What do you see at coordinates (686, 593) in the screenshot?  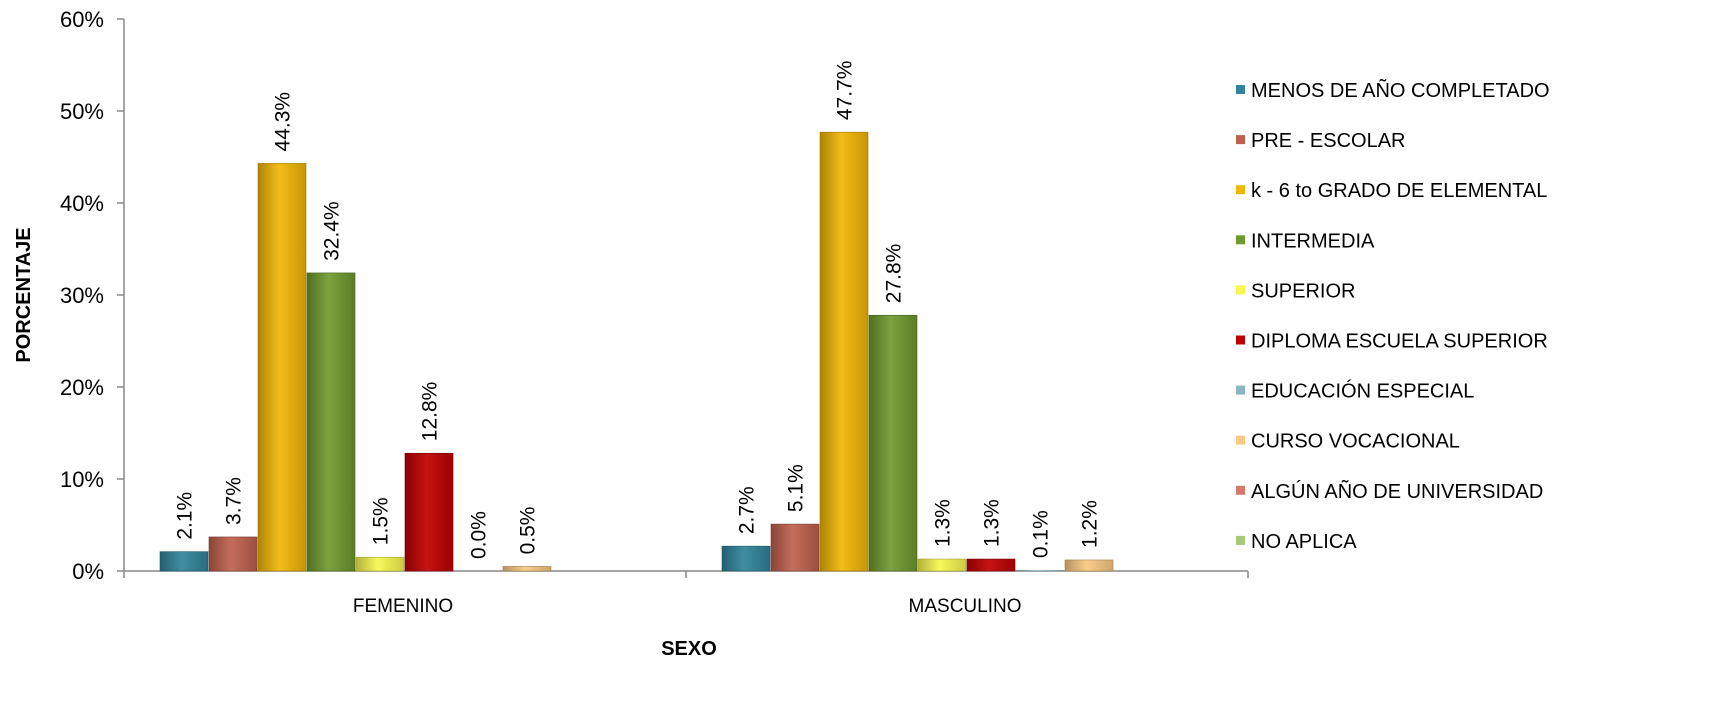 I see `x-axis: FEMENINO MASCULINO` at bounding box center [686, 593].